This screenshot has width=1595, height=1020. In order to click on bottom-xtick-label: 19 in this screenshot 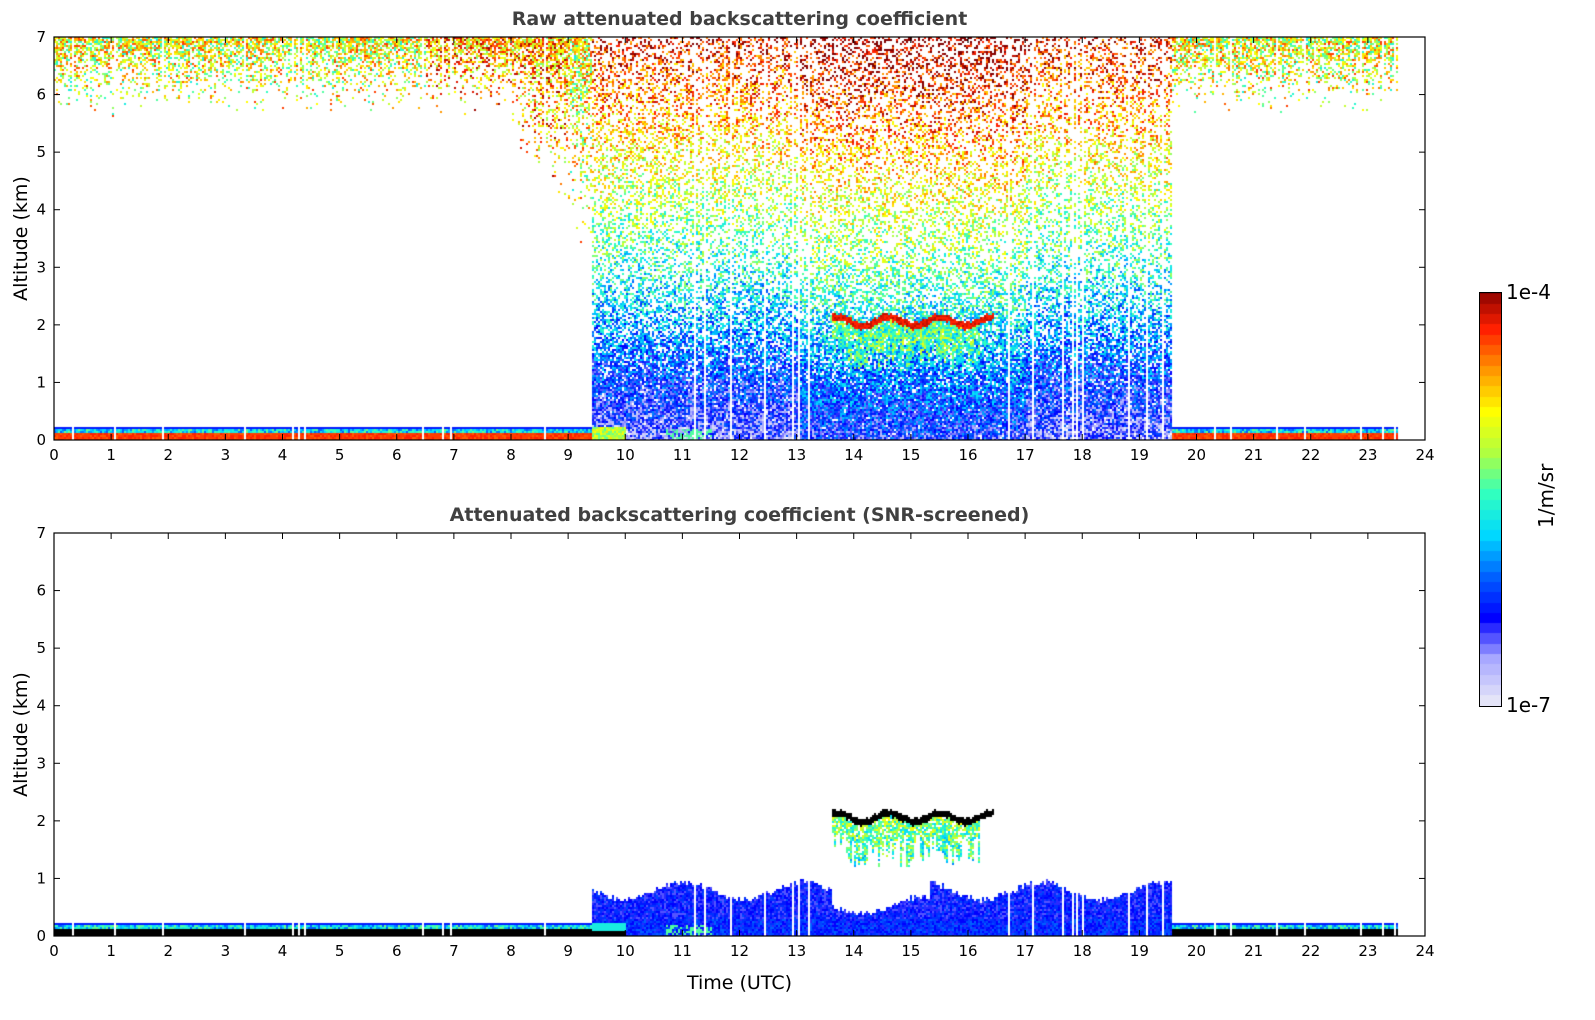, I will do `click(1139, 951)`.